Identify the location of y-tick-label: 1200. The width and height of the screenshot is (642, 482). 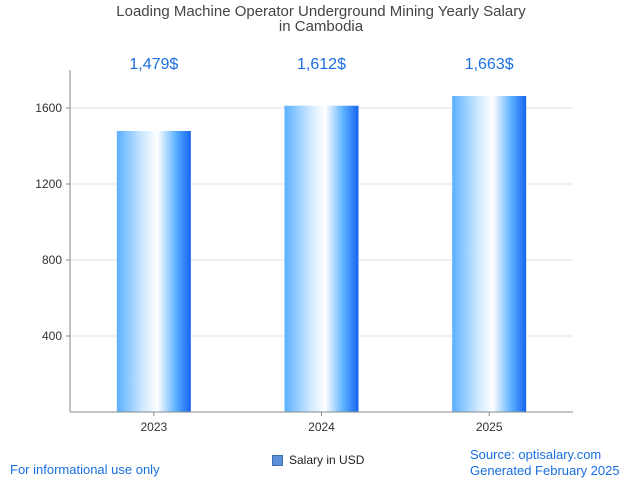
(48, 184).